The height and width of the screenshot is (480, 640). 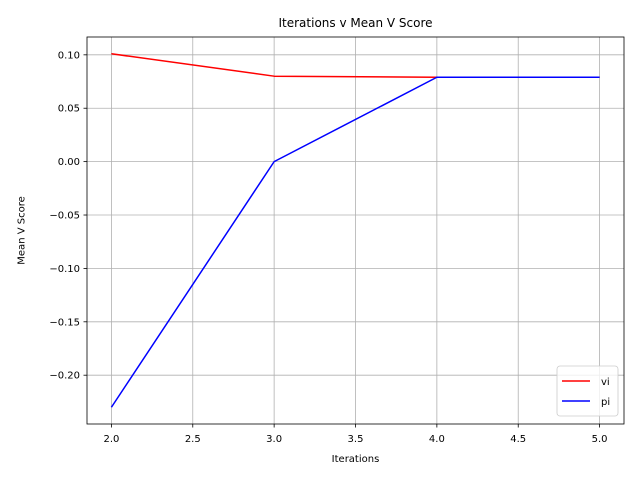 What do you see at coordinates (518, 439) in the screenshot?
I see `x-tick-label: 4.5` at bounding box center [518, 439].